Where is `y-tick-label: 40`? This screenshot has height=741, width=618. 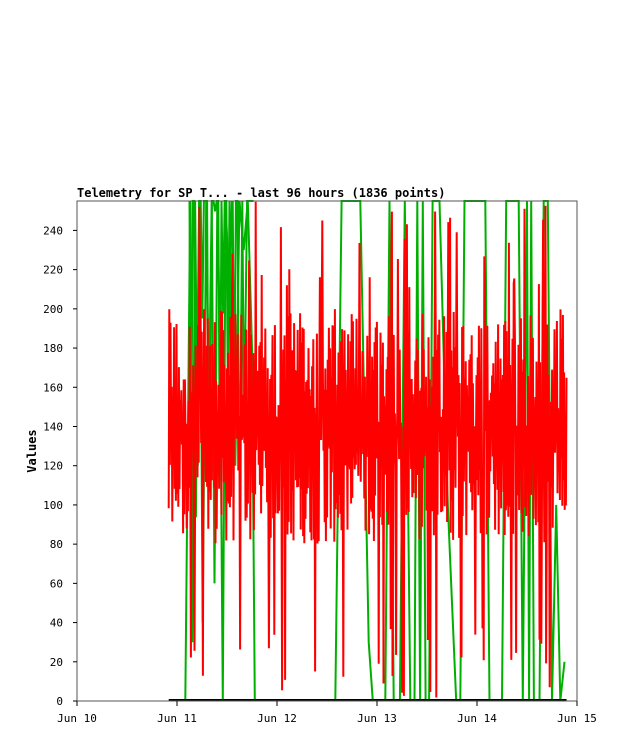
y-tick-label: 40 is located at coordinates (56, 623).